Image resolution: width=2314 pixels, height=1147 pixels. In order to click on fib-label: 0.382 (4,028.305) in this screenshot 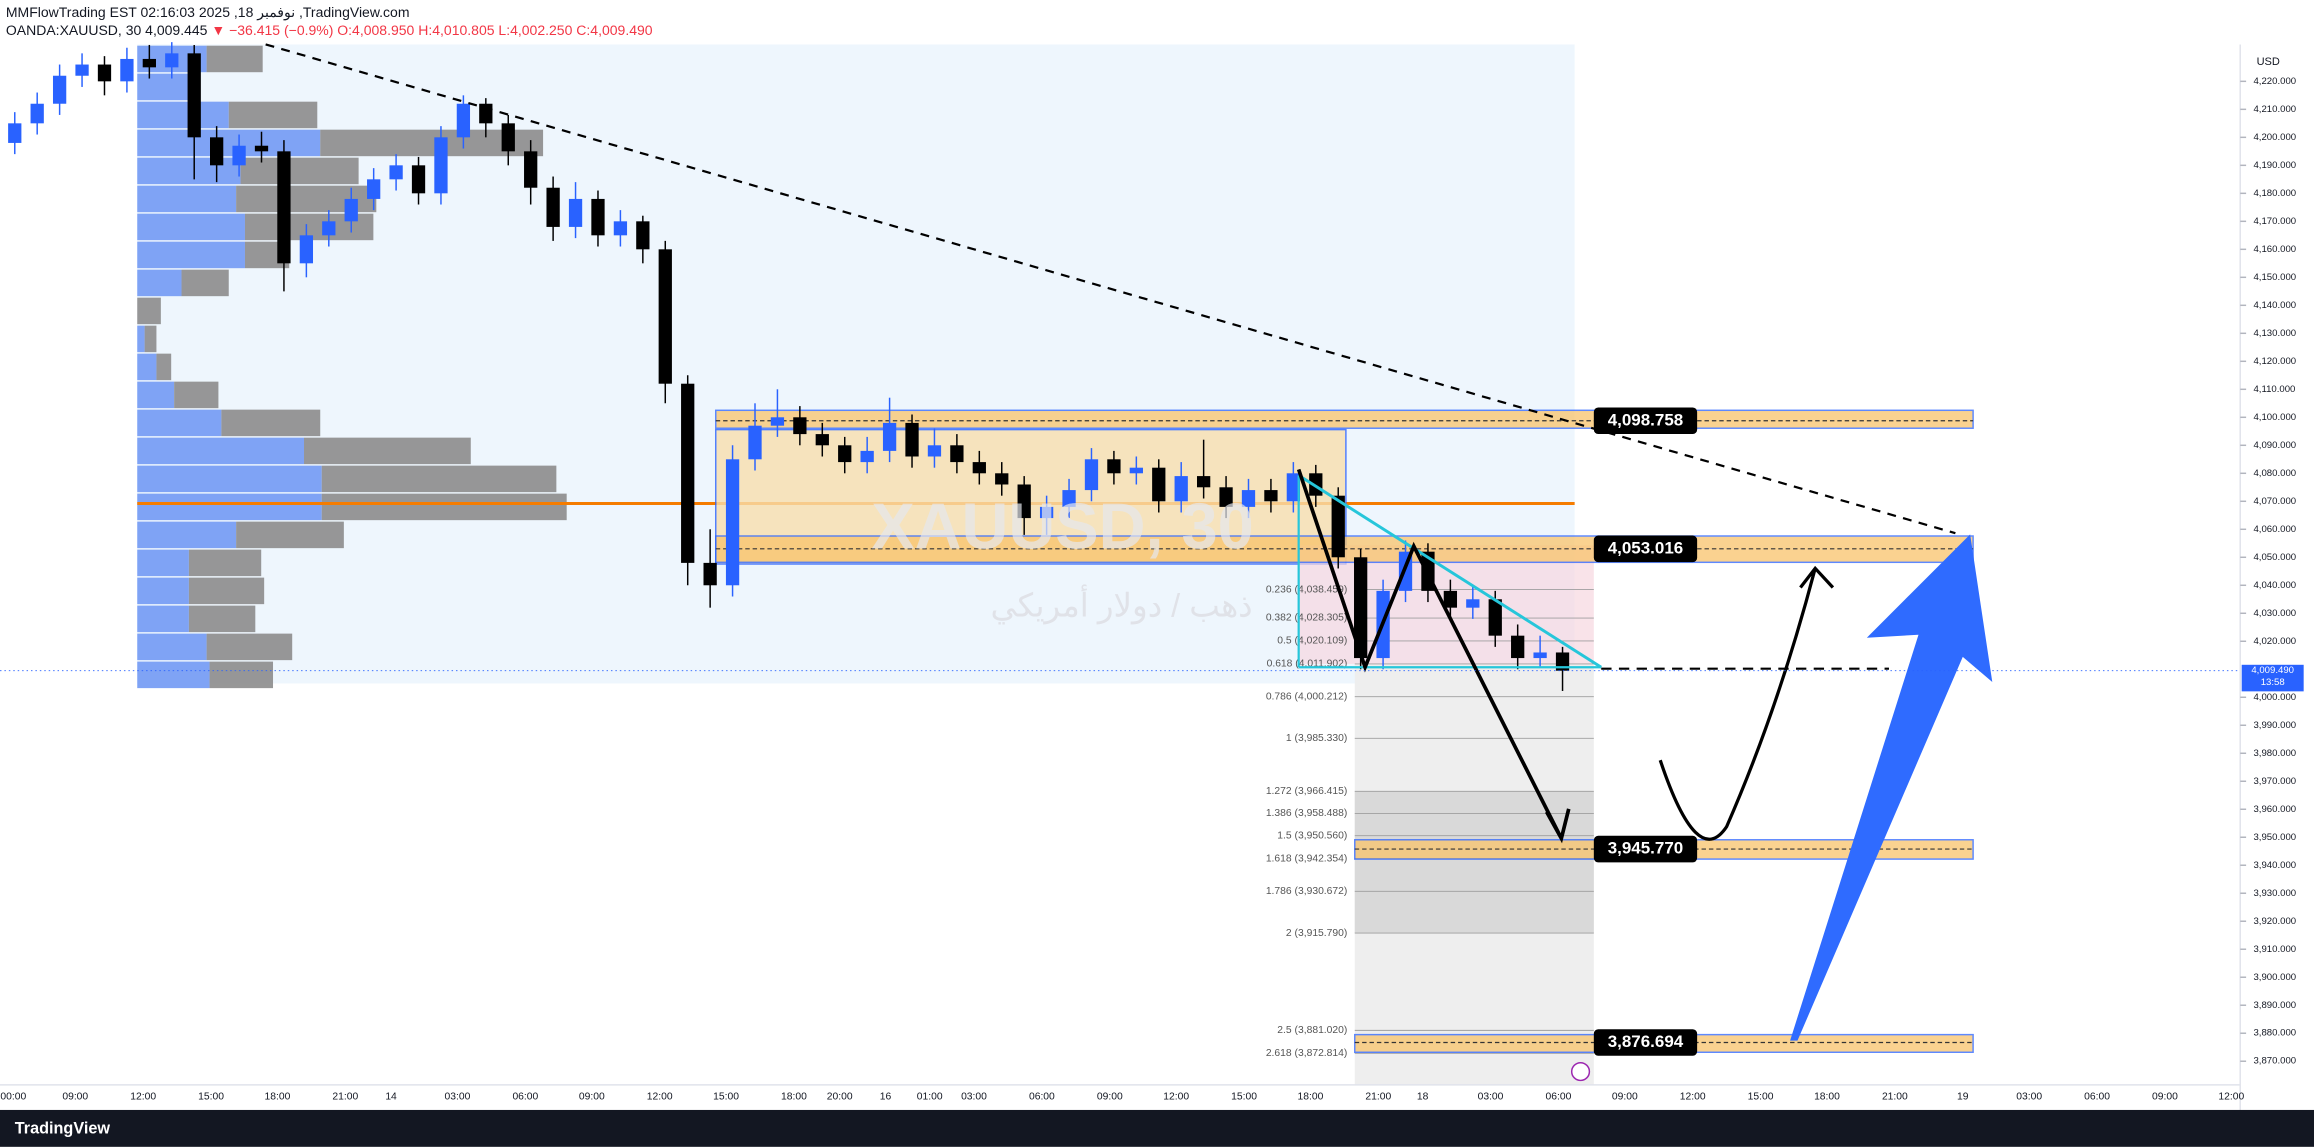, I will do `click(1307, 618)`.